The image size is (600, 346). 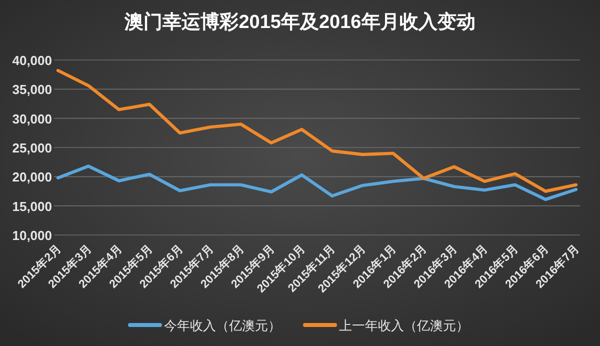 What do you see at coordinates (222, 325) in the screenshot?
I see `legend-label: 今年收入（亿澳元）` at bounding box center [222, 325].